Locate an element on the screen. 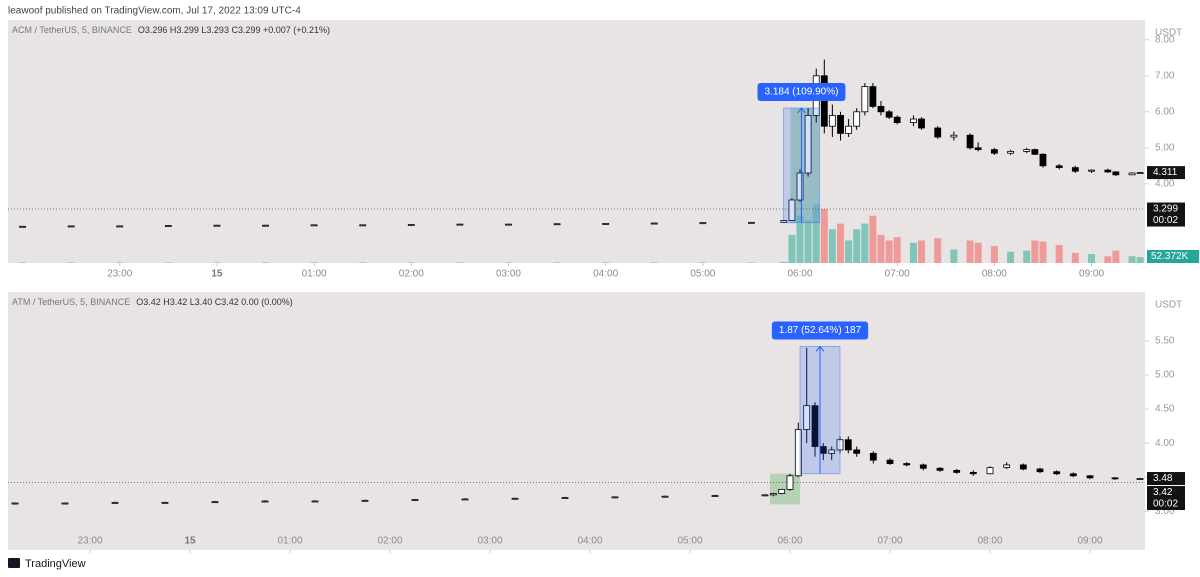 Image resolution: width=1200 pixels, height=577 pixels. measure-label-bg is located at coordinates (820, 330).